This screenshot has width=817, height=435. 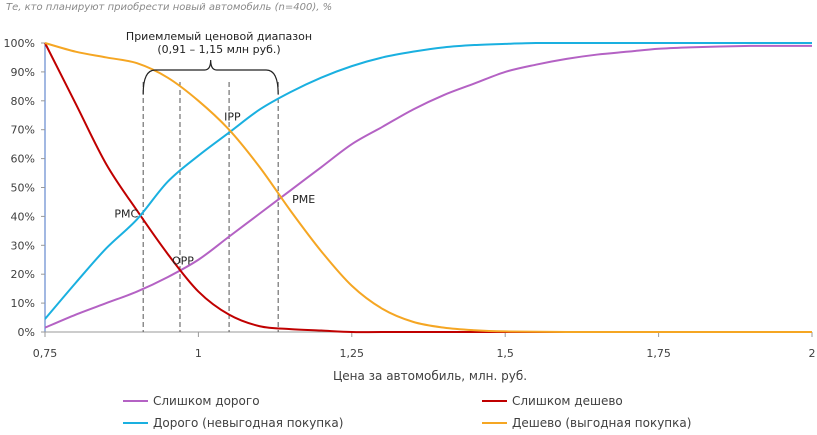 I want to click on bracket-path, so click(x=210, y=77).